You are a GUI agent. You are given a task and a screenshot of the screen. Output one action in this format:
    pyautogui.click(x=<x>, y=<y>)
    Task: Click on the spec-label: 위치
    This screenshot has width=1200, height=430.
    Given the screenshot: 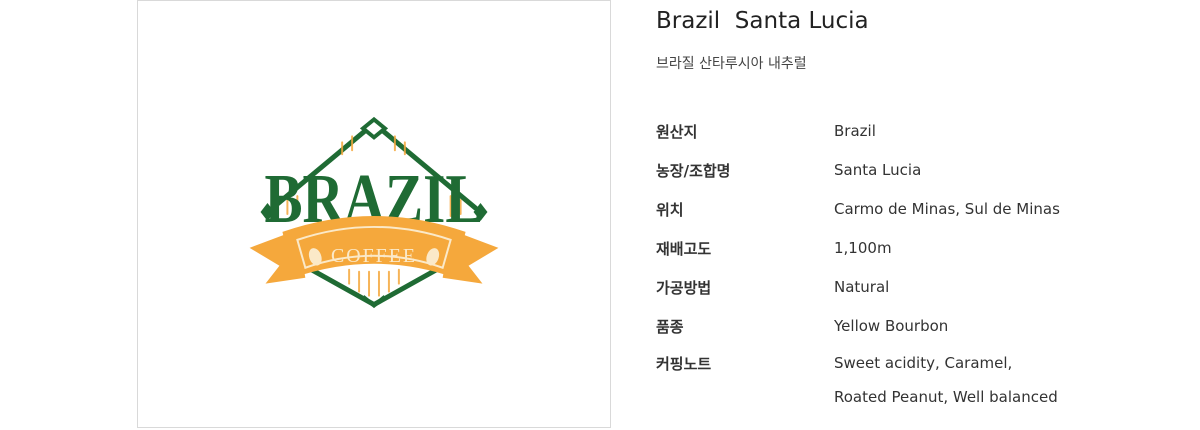 What is the action you would take?
    pyautogui.click(x=670, y=210)
    